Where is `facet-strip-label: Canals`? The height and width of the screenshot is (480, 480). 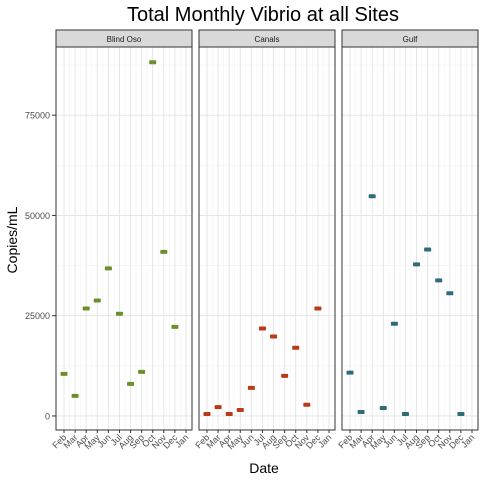
facet-strip-label: Canals is located at coordinates (267, 39).